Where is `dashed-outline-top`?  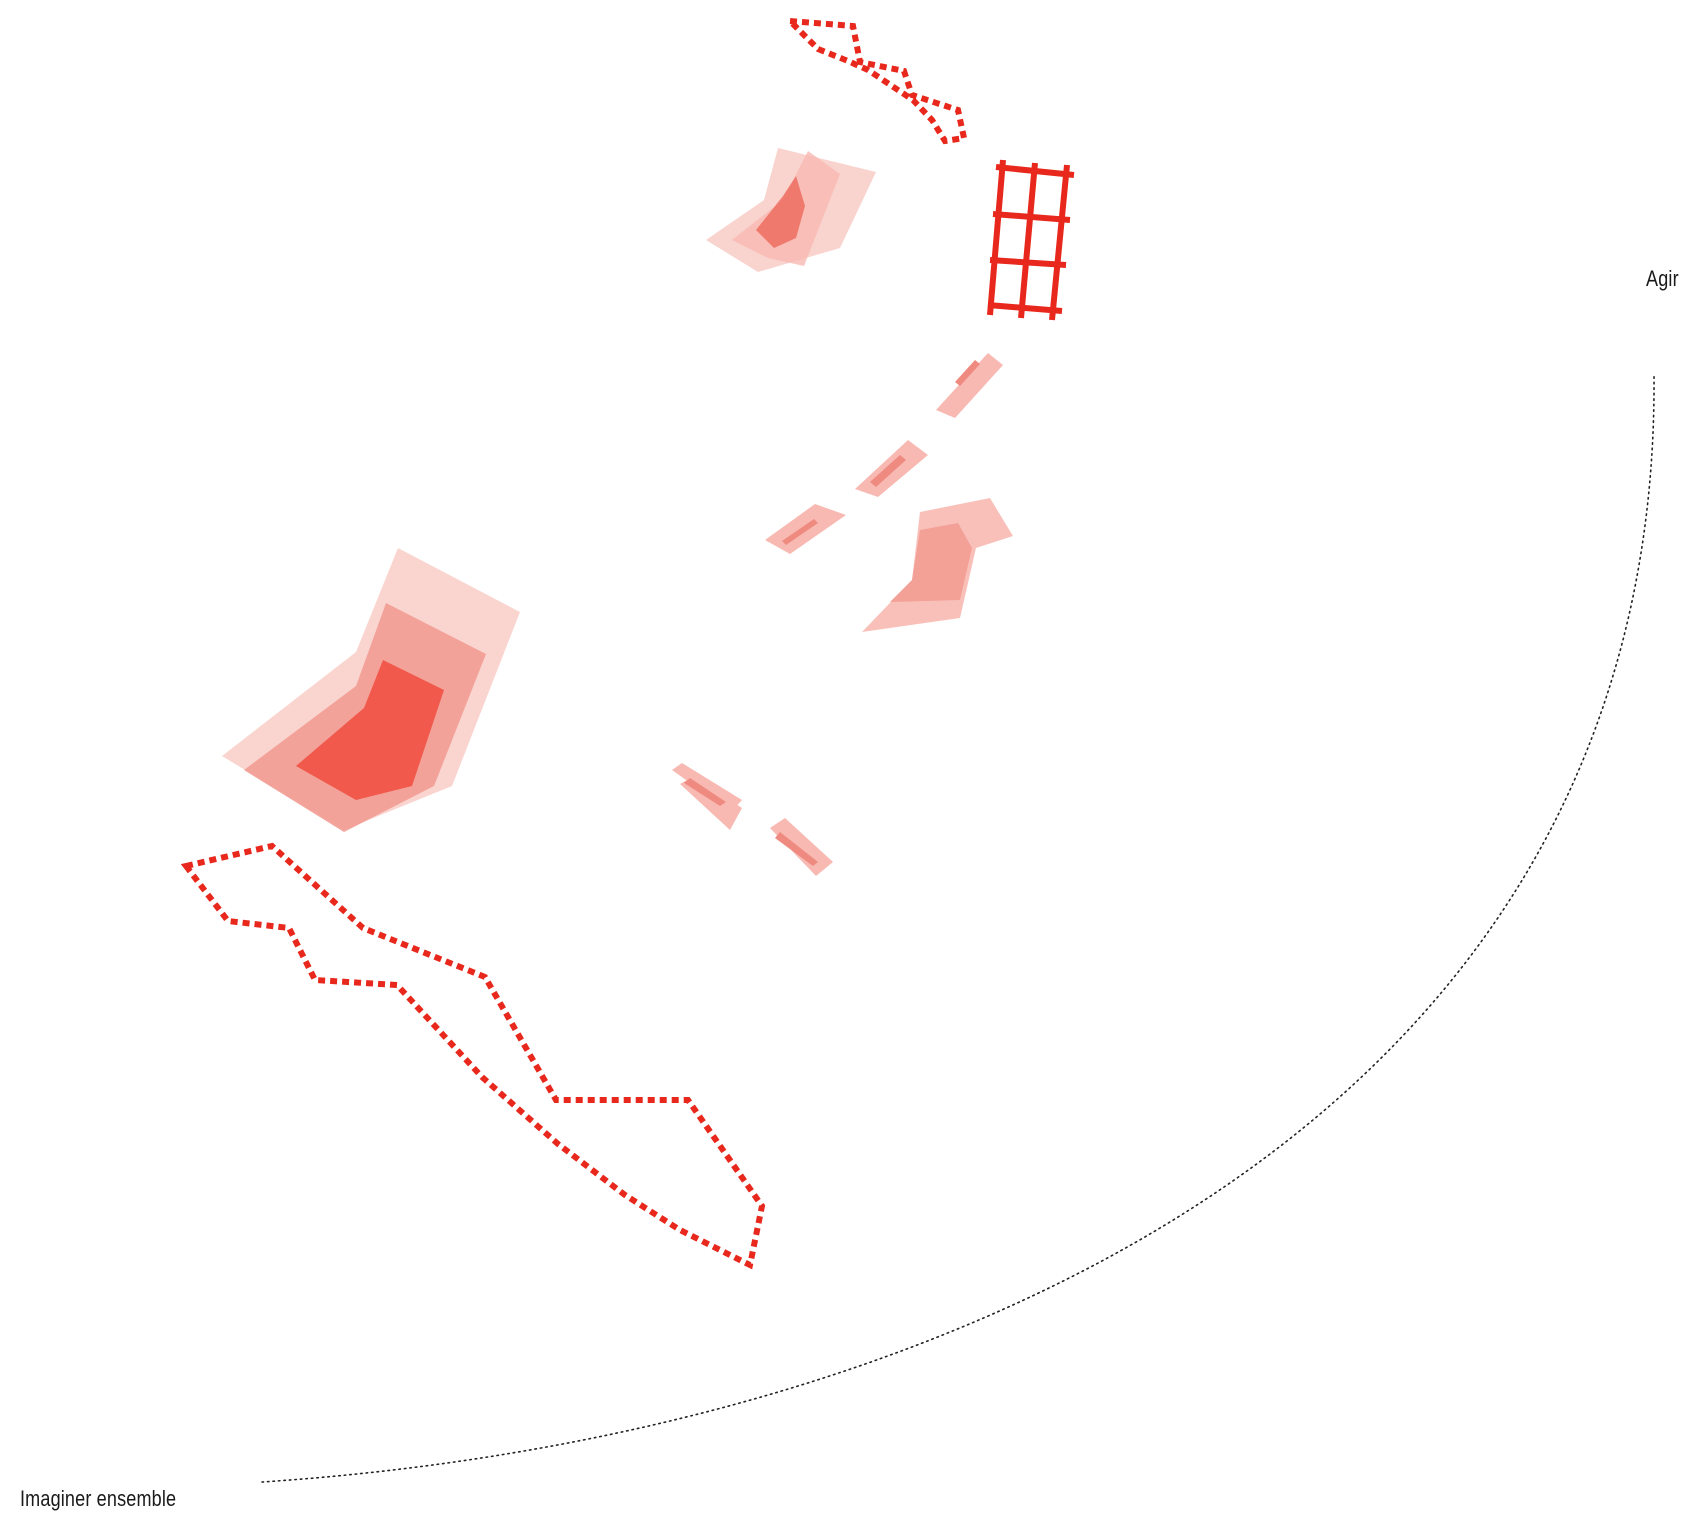
dashed-outline-top is located at coordinates (875, 81).